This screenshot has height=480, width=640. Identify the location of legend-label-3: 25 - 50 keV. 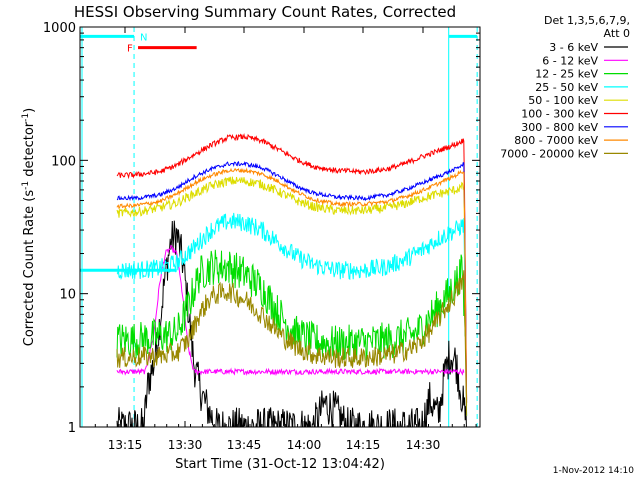
(566, 87).